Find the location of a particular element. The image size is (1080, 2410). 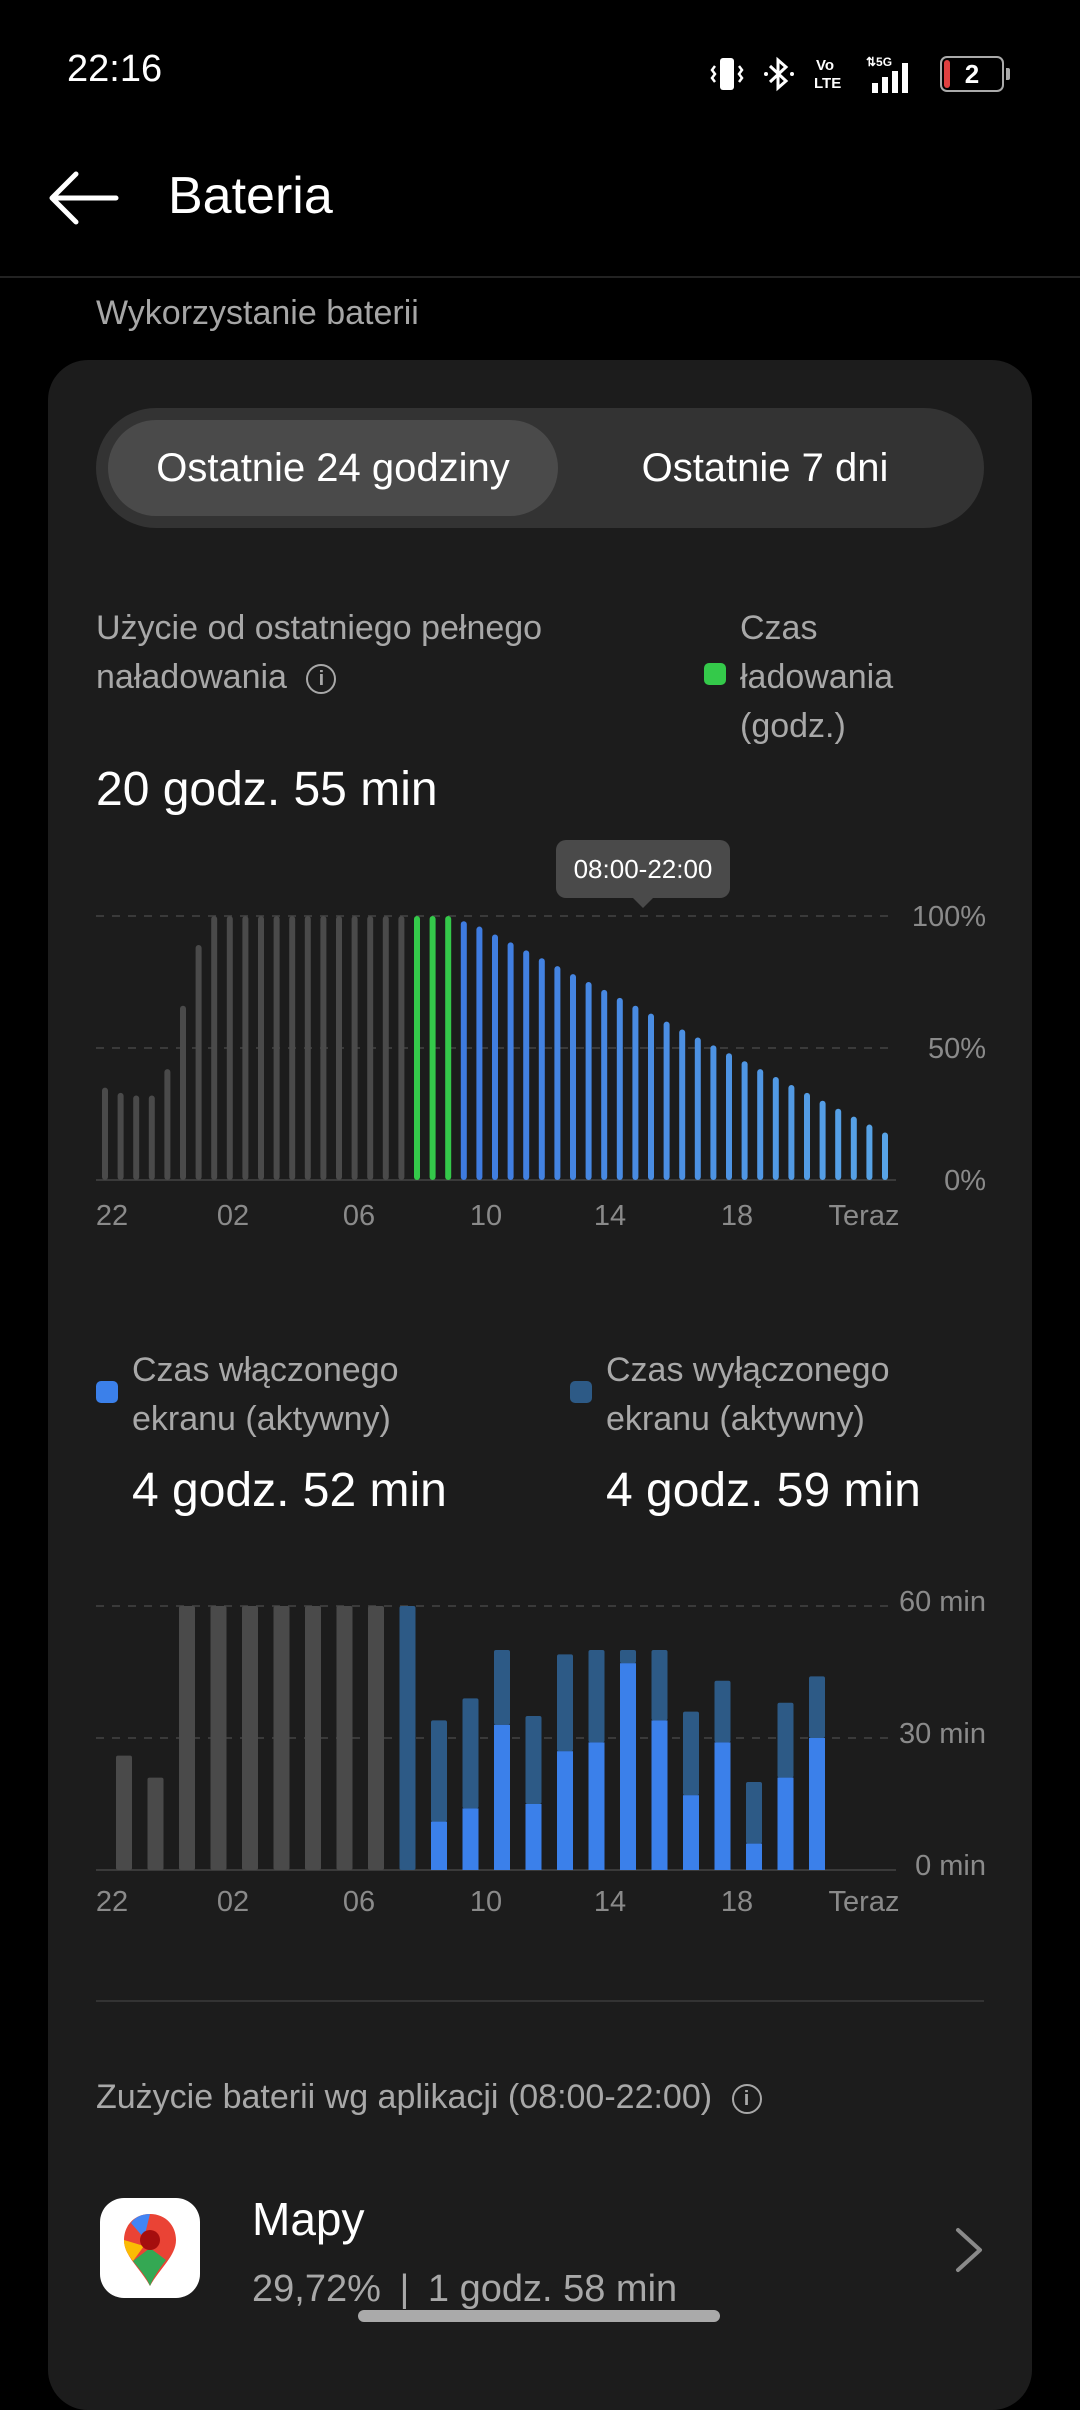

header-divider is located at coordinates (540, 277).